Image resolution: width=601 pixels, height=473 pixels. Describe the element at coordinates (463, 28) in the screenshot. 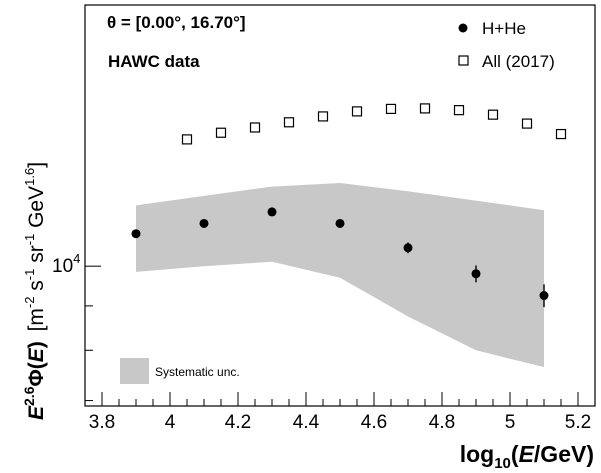

I see `legend-marker-h-he` at that location.